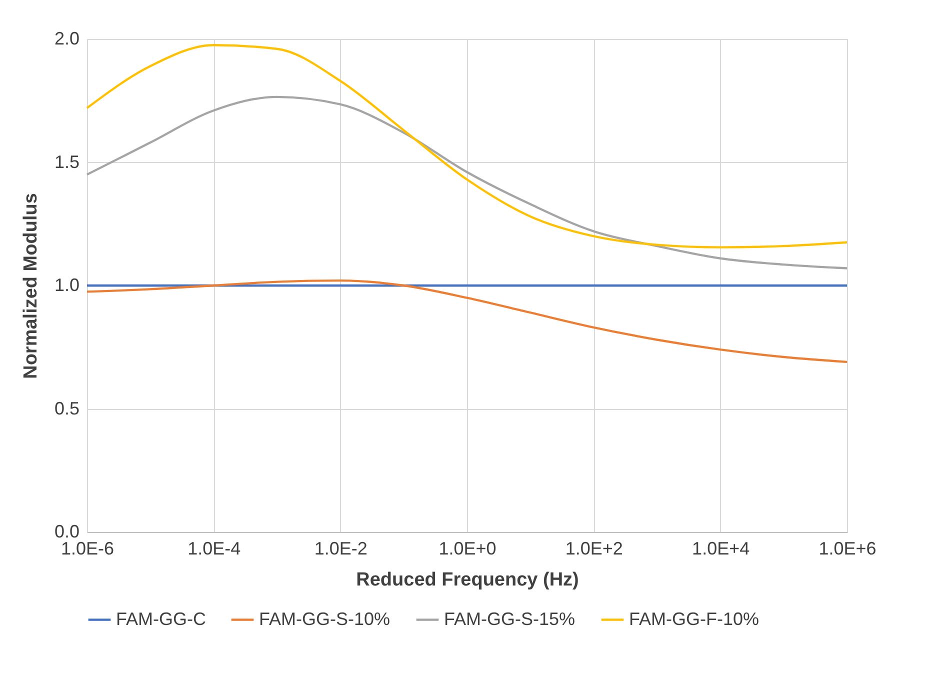  What do you see at coordinates (214, 548) in the screenshot?
I see `x-tick-label: 1.0E-4` at bounding box center [214, 548].